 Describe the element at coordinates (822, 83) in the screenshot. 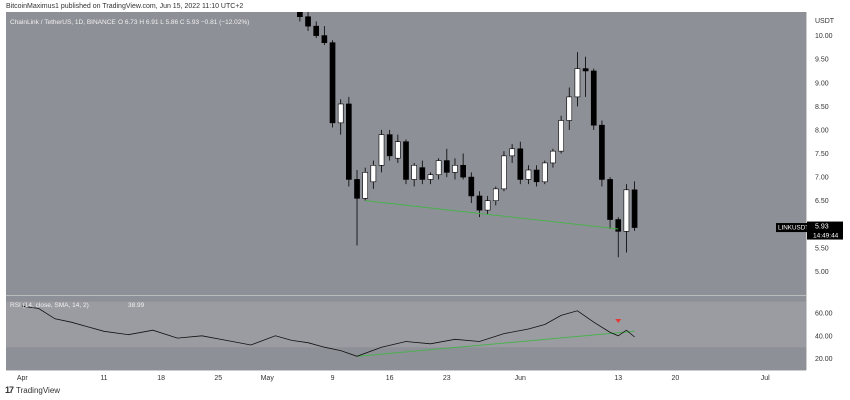

I see `price-tick-label: 9.00` at that location.